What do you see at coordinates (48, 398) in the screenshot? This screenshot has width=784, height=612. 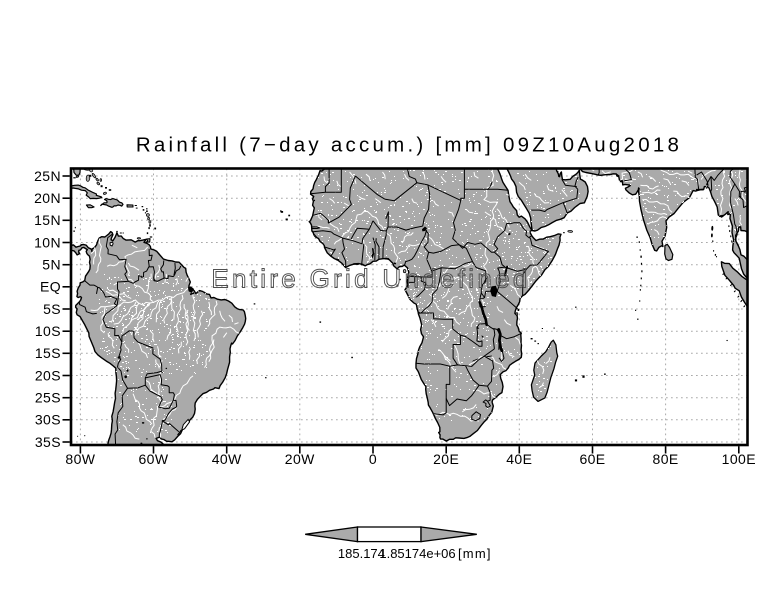 I see `svg-text: 25S` at bounding box center [48, 398].